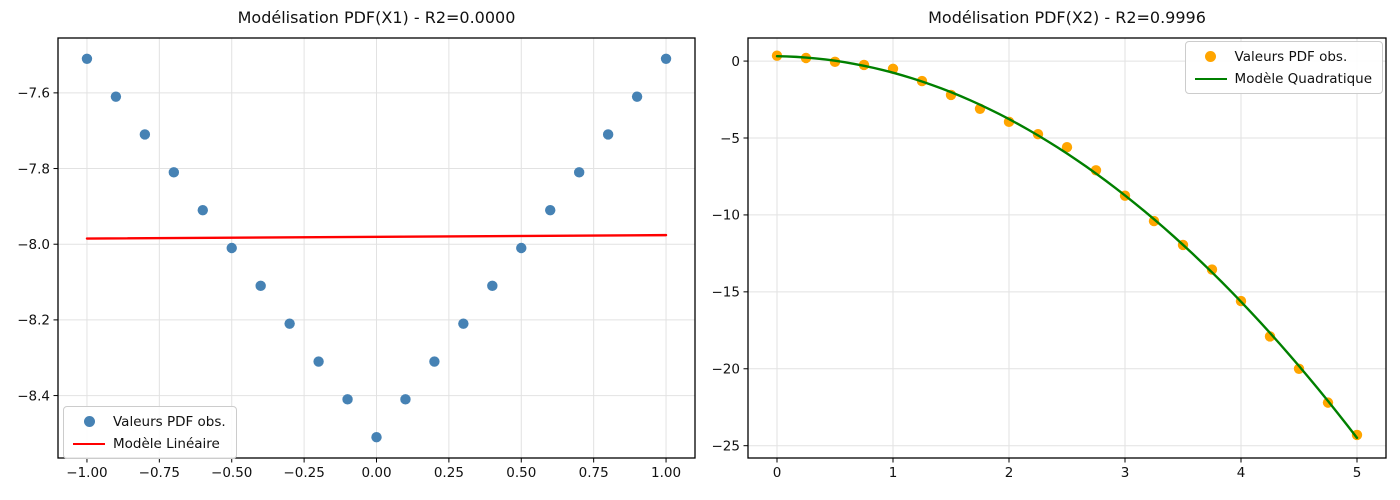  Describe the element at coordinates (726, 216) in the screenshot. I see `y-tick-label: −10` at that location.